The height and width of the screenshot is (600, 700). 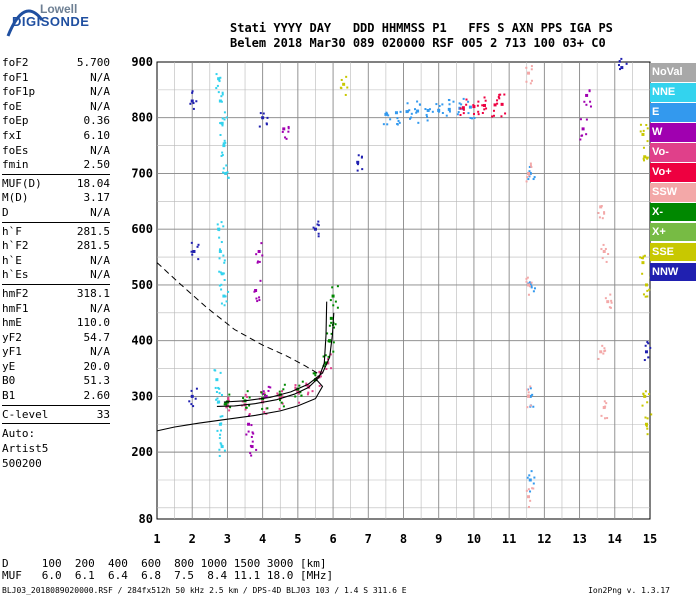 What do you see at coordinates (530, 173) in the screenshot?
I see `echo-point-e` at bounding box center [530, 173].